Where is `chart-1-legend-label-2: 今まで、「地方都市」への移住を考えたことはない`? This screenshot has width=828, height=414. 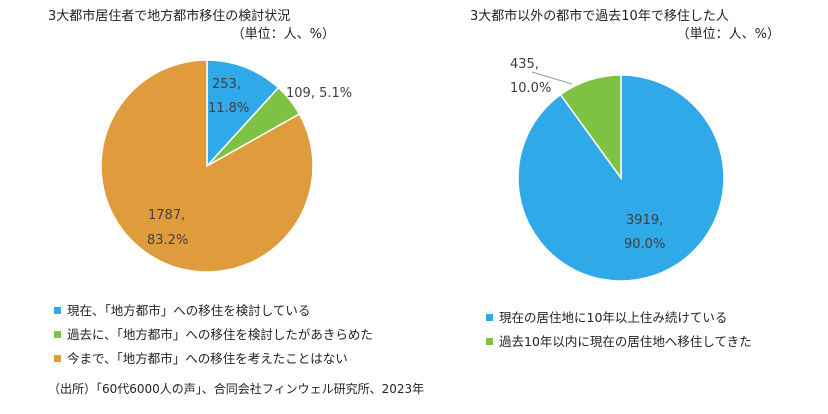 chart-1-legend-label-2: 今まで、「地方都市」への移住を考えたことはない is located at coordinates (207, 358).